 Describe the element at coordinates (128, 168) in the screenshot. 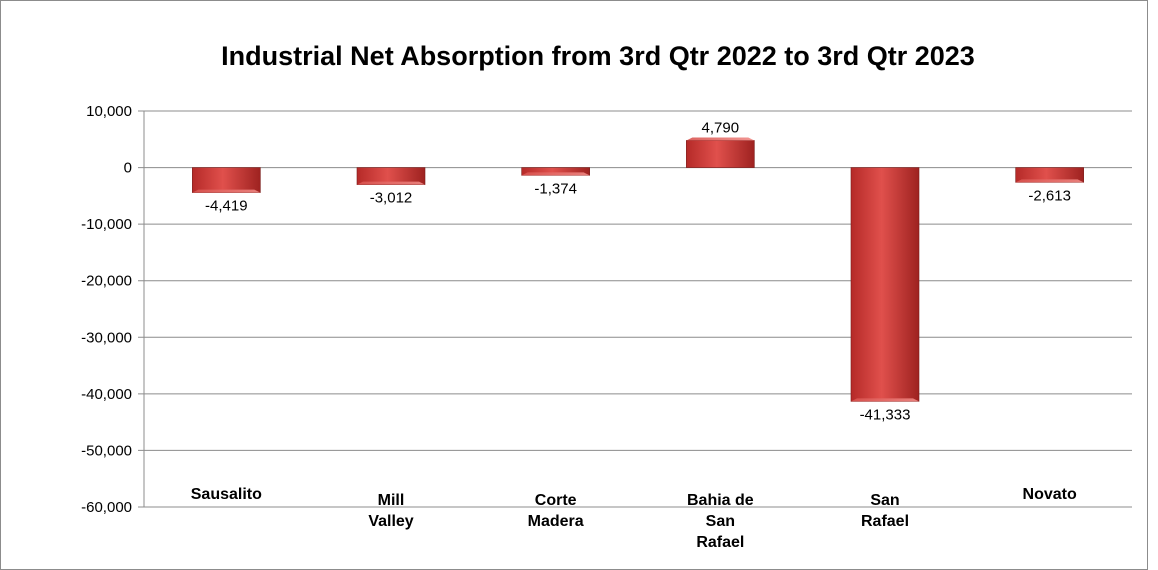

I see `y-tick-label: 0` at that location.